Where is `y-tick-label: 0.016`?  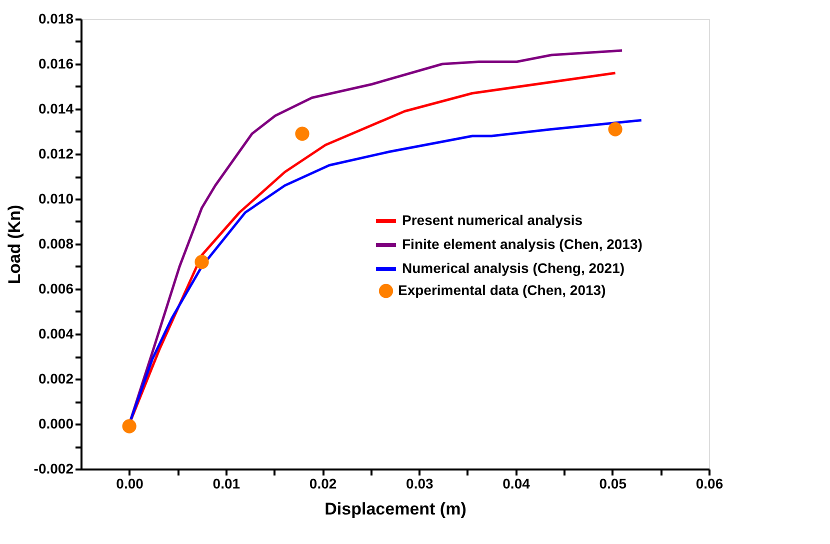
y-tick-label: 0.016 is located at coordinates (56, 64).